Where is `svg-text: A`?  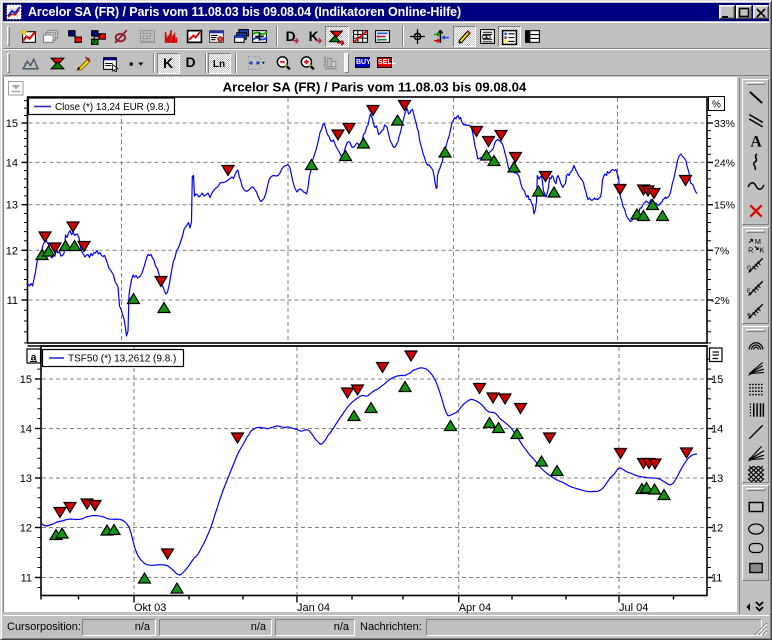 svg-text: A is located at coordinates (756, 141).